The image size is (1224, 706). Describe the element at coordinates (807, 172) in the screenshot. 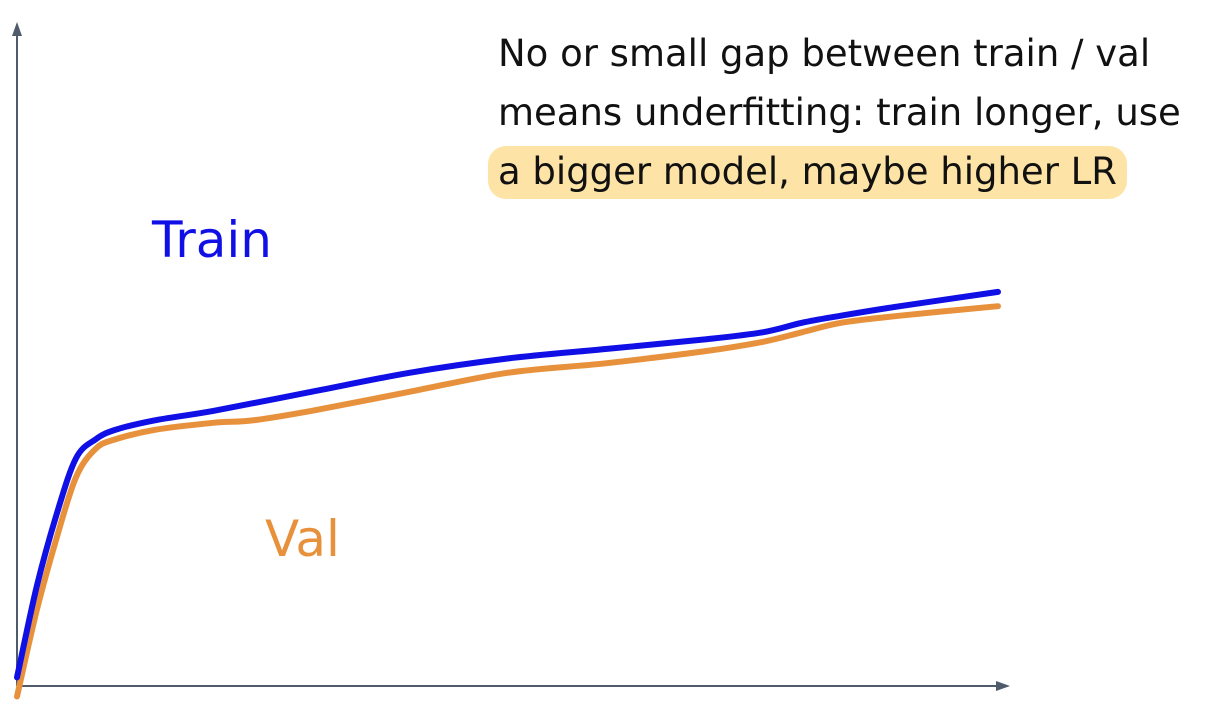

I see `annotation-highlight: a bigger model, maybe higher LR` at that location.